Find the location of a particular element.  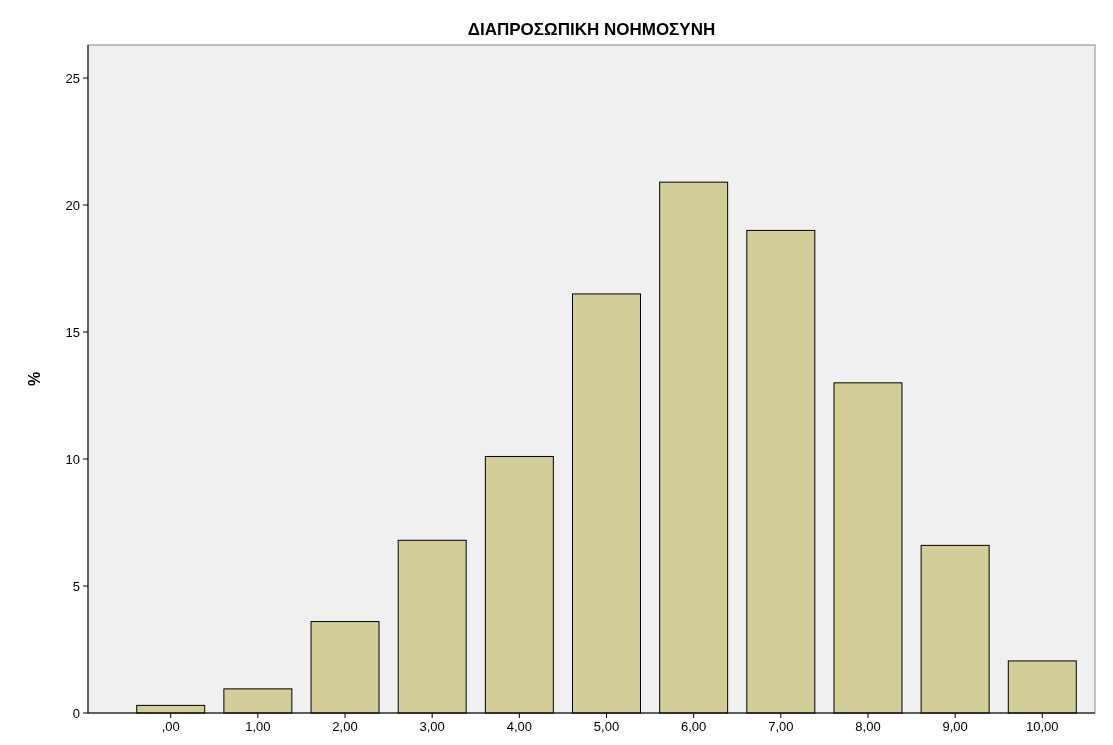

chart-title: ΔΙΑΠΡΟΣΩΠΙΚΗ ΝΟΗΜΟΣΥΝΗ is located at coordinates (591, 29).